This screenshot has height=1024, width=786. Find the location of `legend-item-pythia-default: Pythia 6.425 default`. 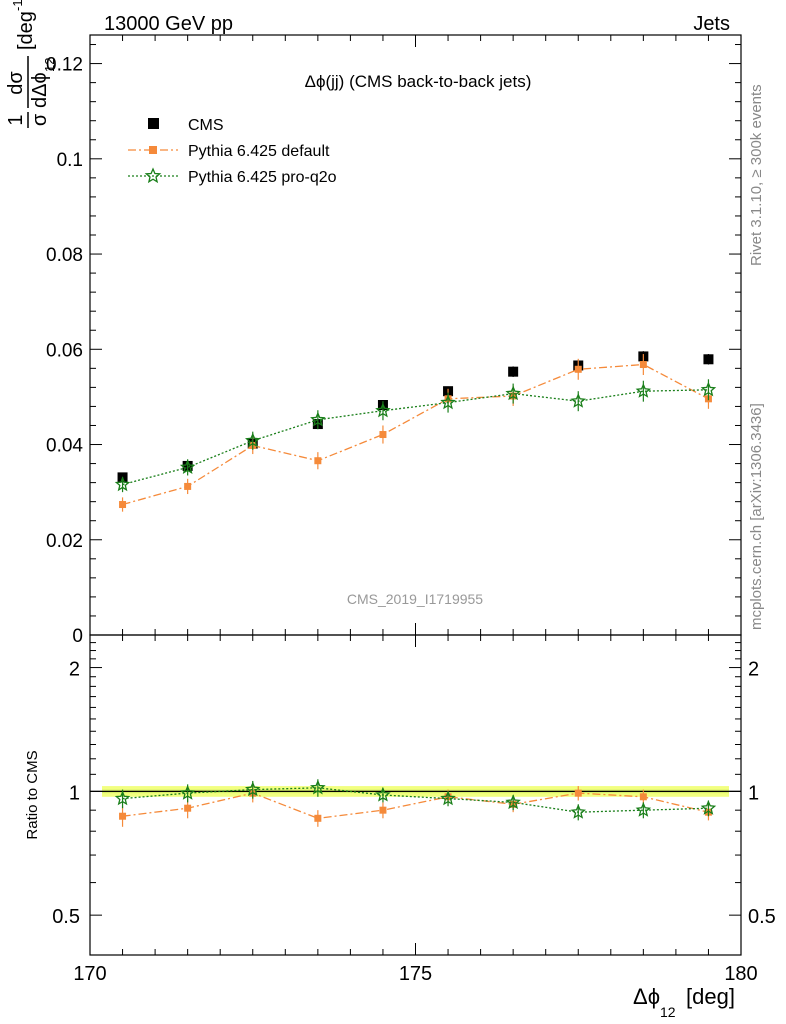

legend-item-pythia-default: Pythia 6.425 default is located at coordinates (229, 151).